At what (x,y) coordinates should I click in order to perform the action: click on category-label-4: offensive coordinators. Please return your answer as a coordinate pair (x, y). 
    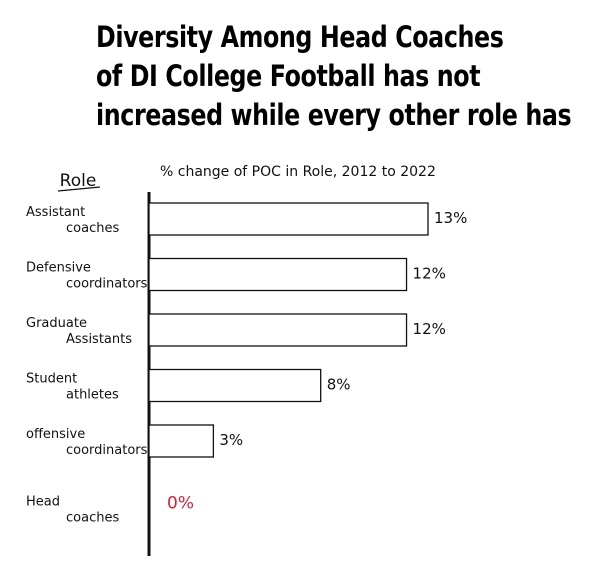
    Looking at the image, I should click on (87, 442).